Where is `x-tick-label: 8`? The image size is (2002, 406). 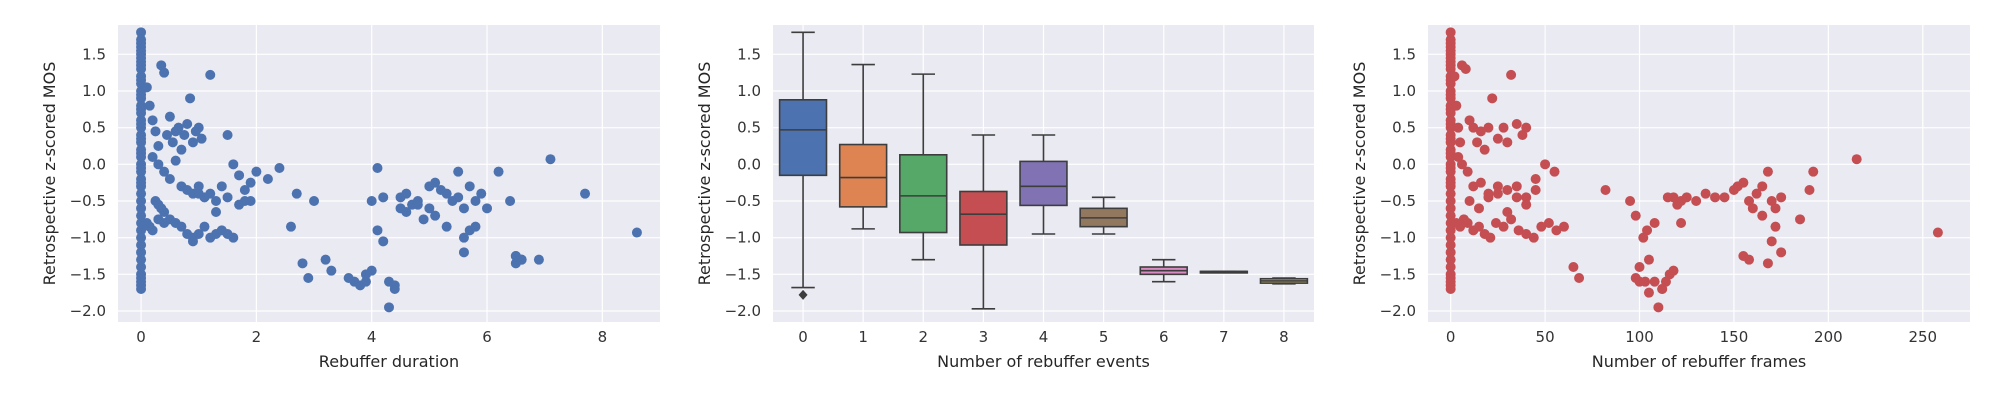 x-tick-label: 8 is located at coordinates (603, 337).